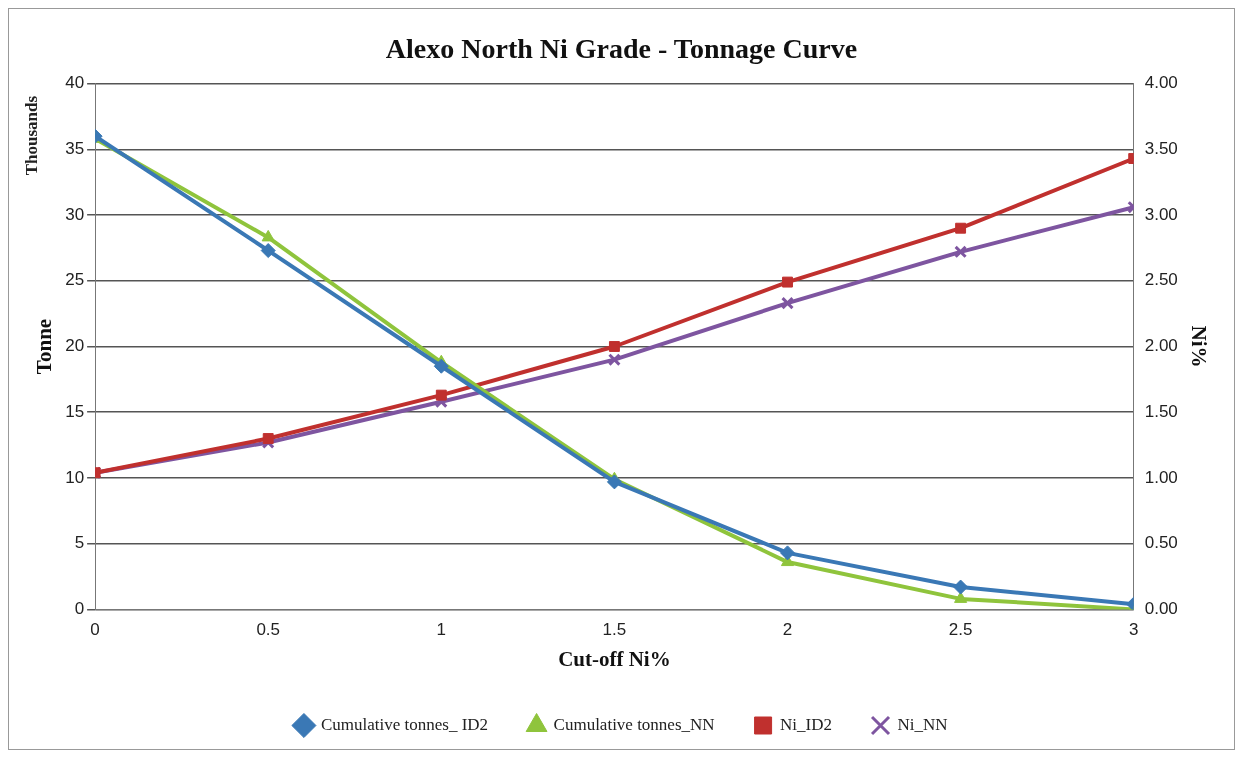 The image size is (1241, 759). I want to click on x-tick-label: 2.5, so click(960, 630).